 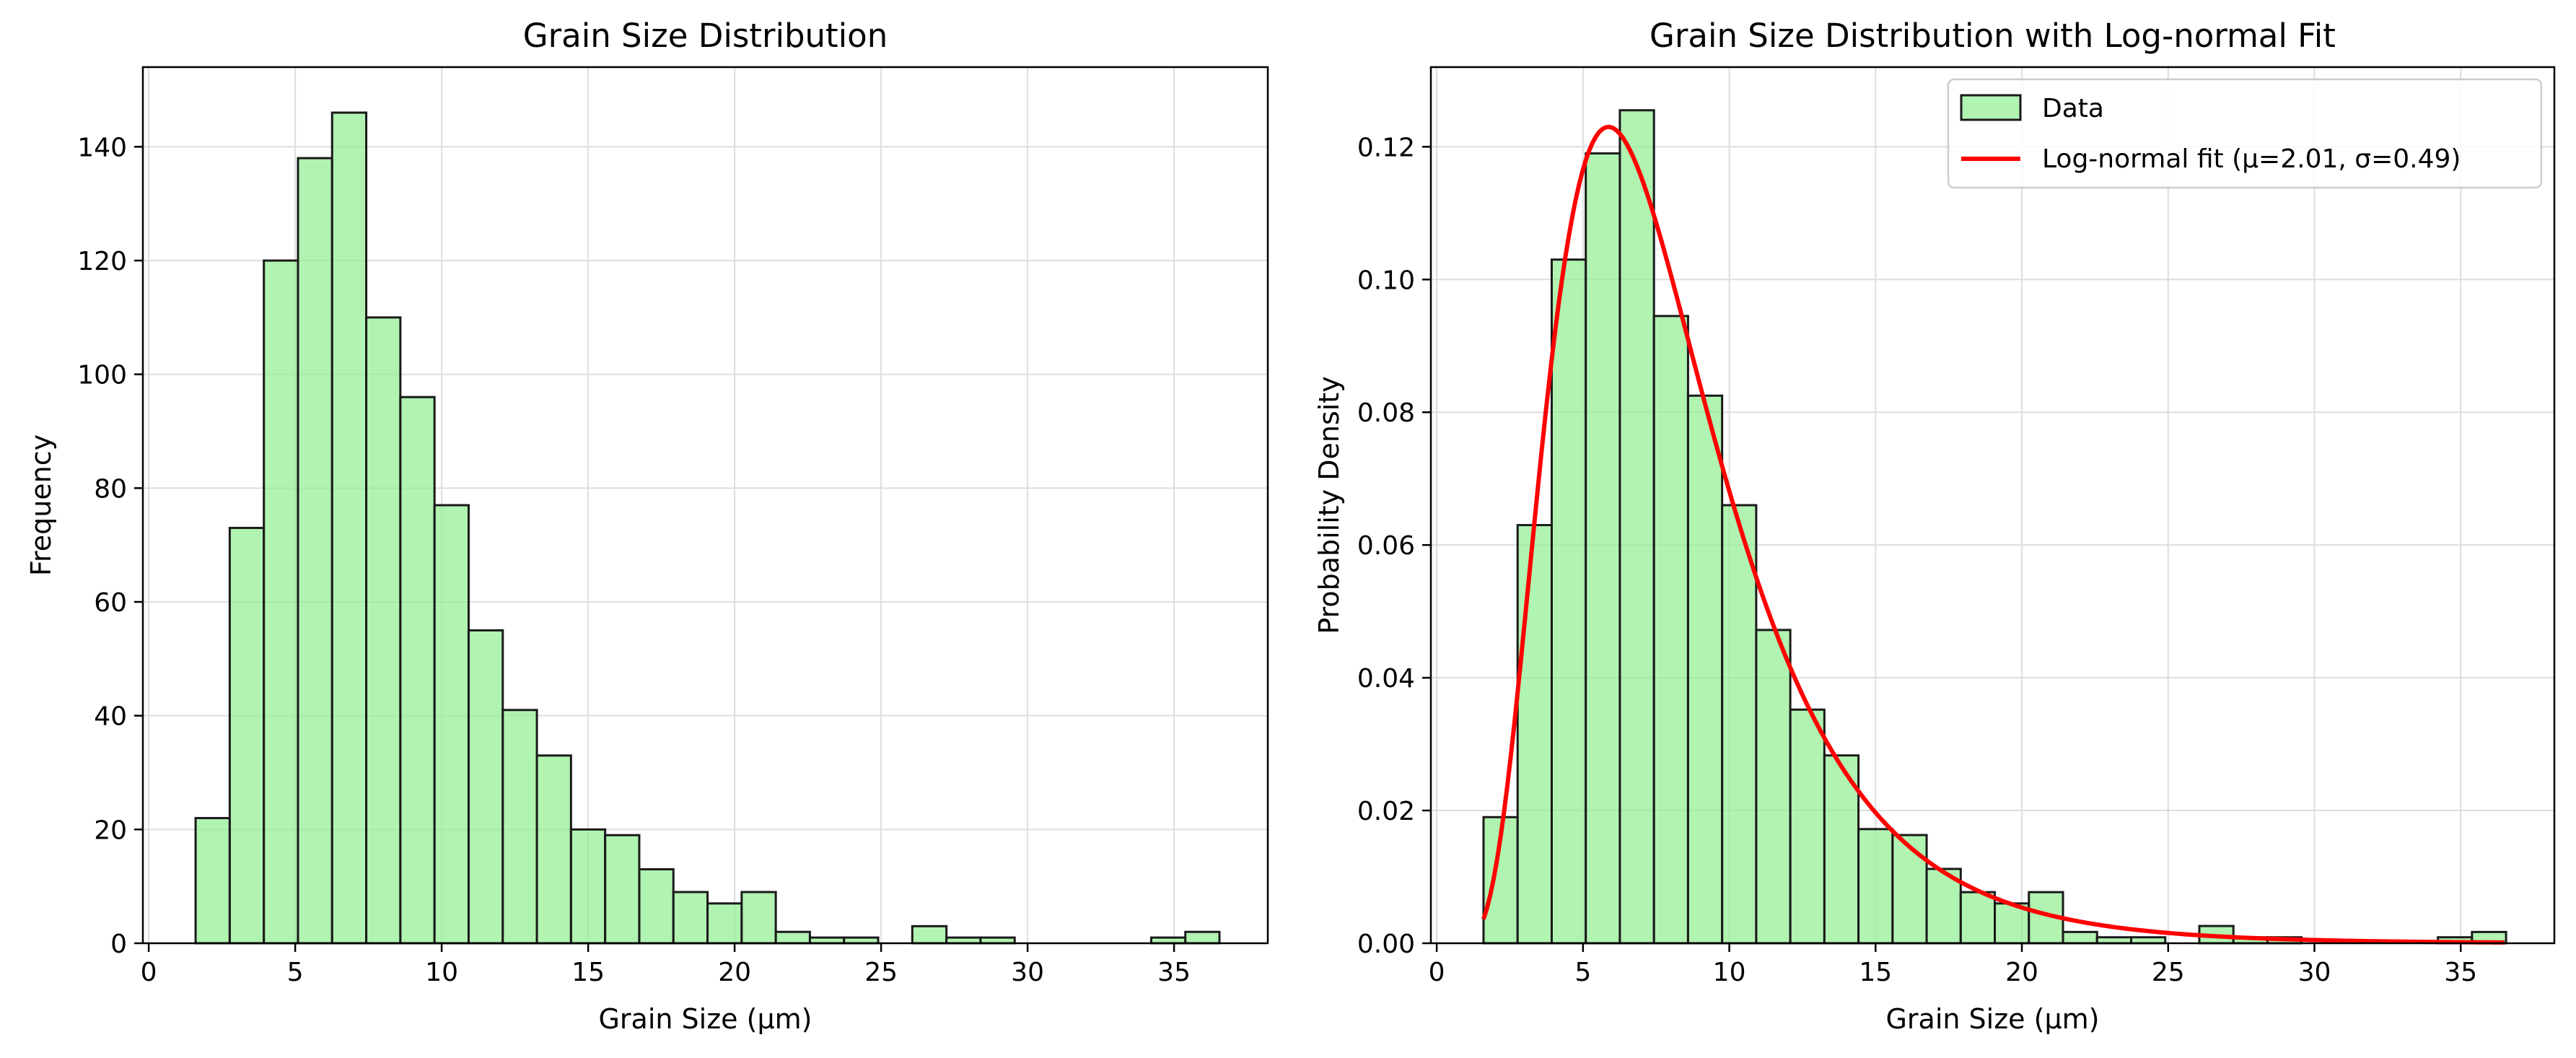 What do you see at coordinates (2073, 108) in the screenshot?
I see `legend-label-data: Data` at bounding box center [2073, 108].